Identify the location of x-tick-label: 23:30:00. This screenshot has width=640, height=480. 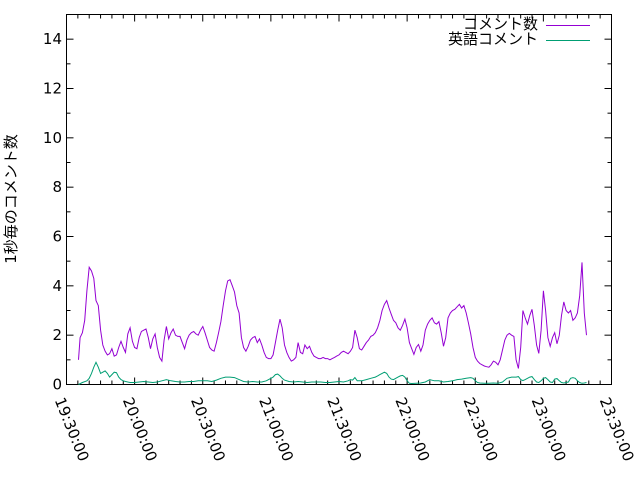
(617, 429).